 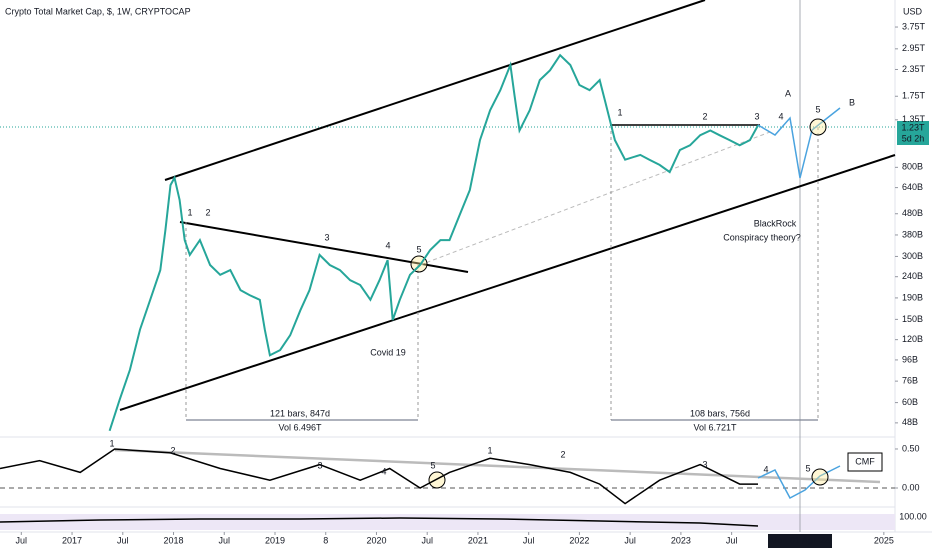 I want to click on price-badge, so click(x=913, y=133).